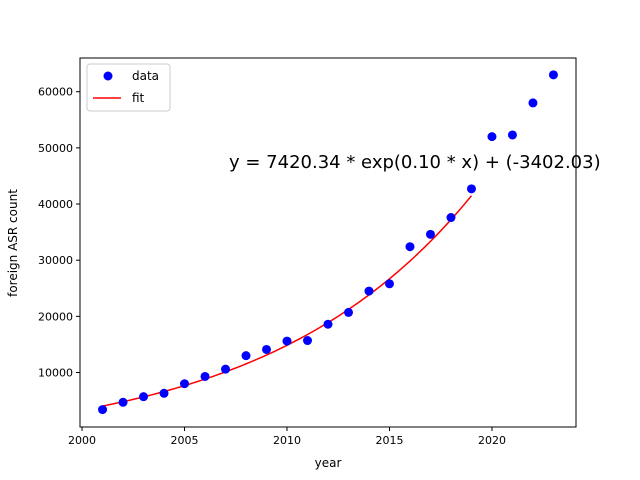  I want to click on x-tick-label: 2000, so click(82, 440).